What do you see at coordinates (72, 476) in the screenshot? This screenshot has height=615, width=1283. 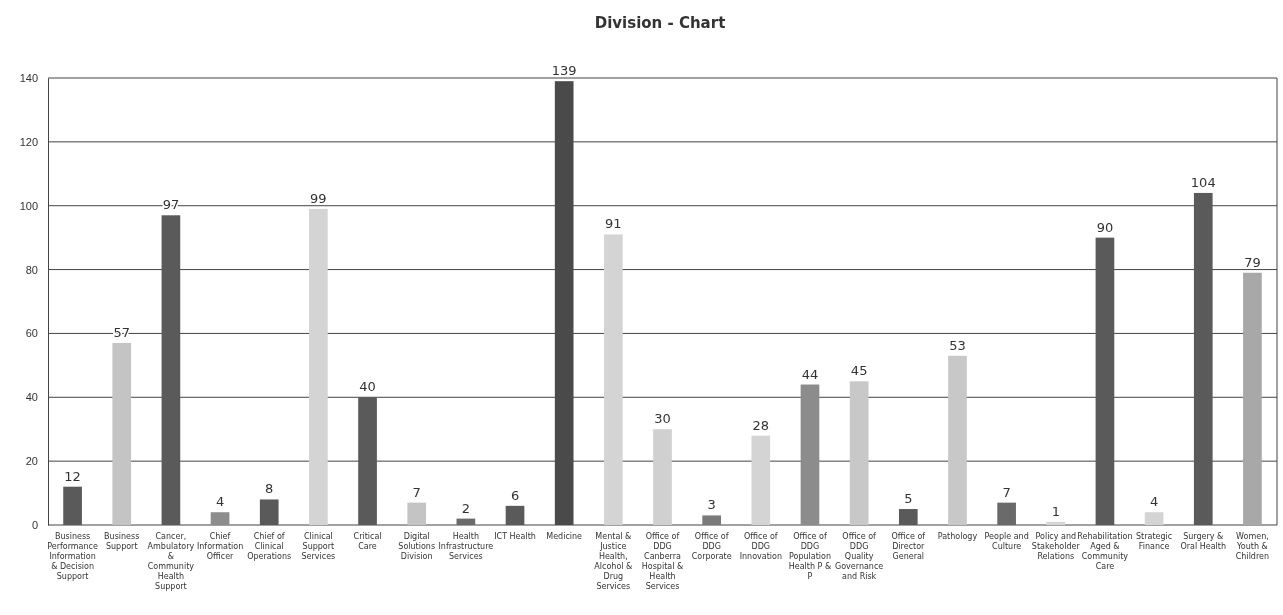 I see `data-label: 12` at bounding box center [72, 476].